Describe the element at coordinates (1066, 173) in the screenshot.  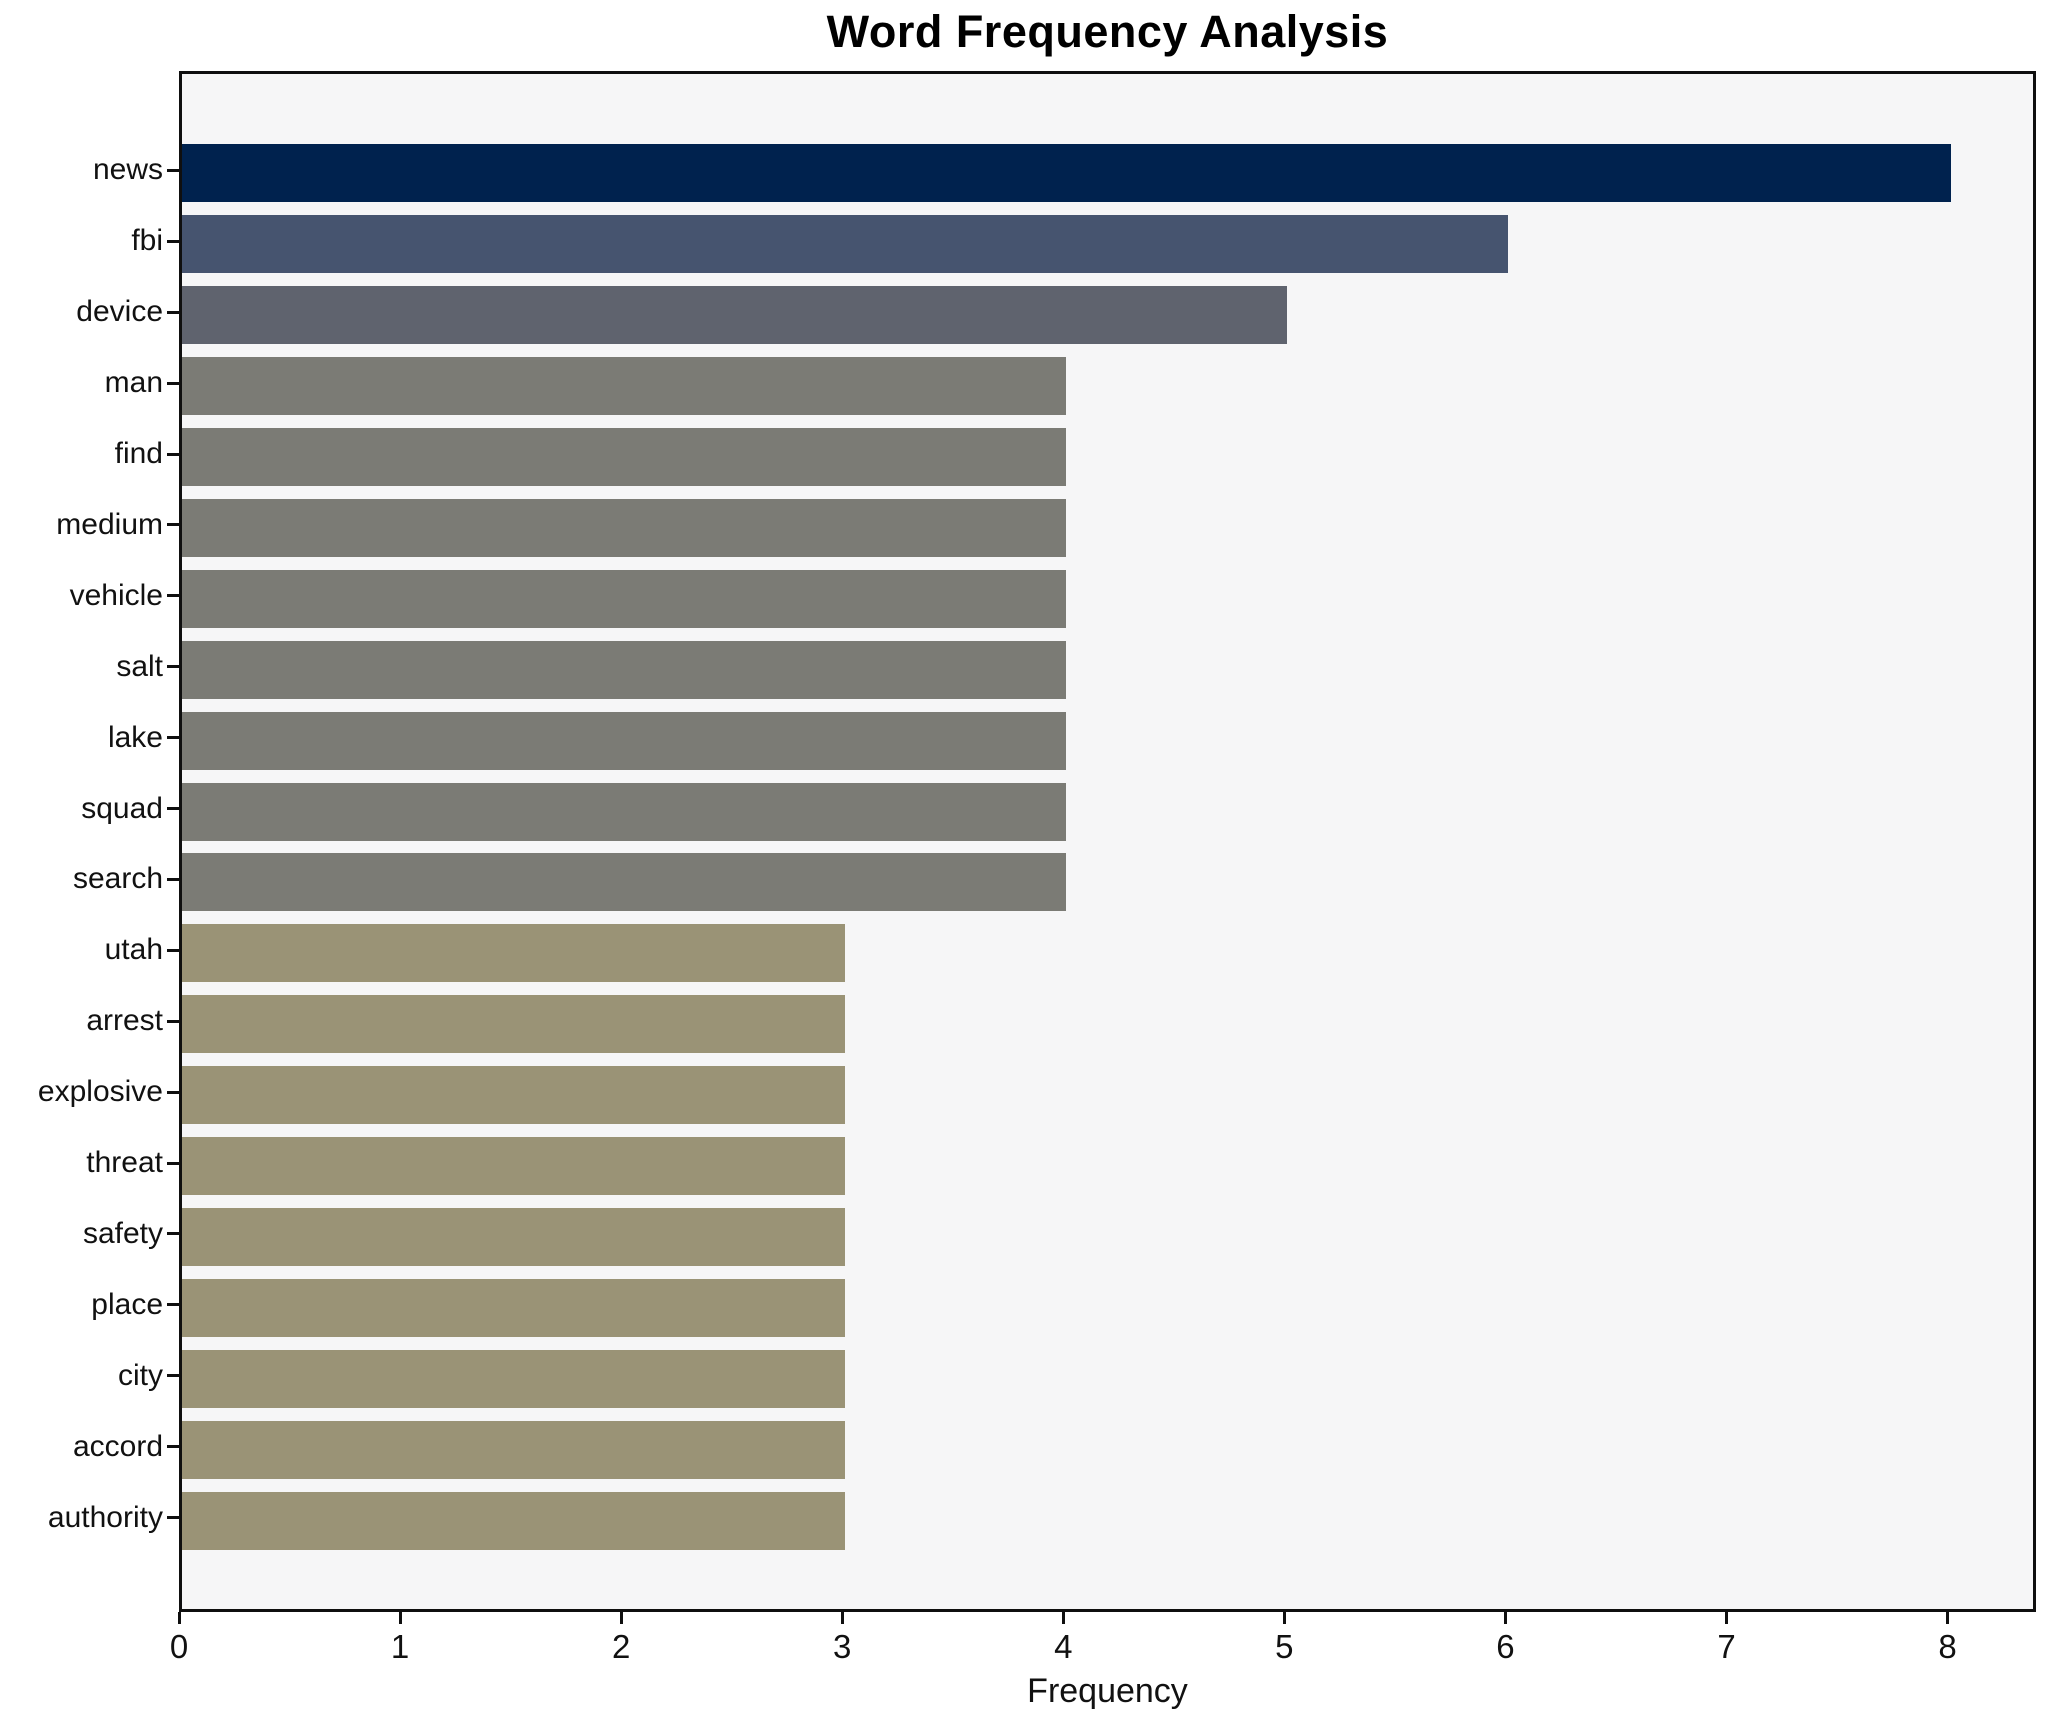
I see `bar-news` at that location.